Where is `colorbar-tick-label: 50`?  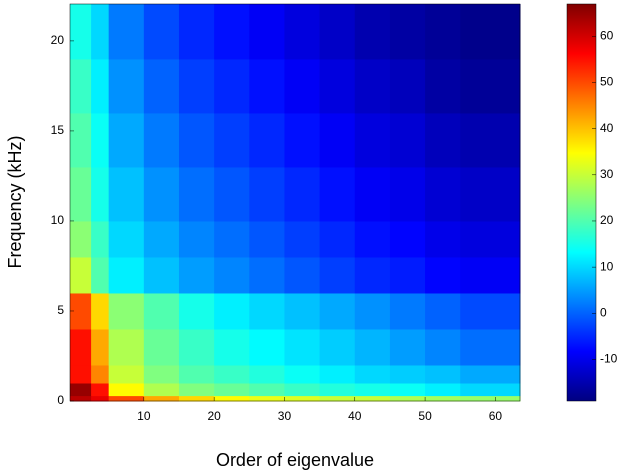
colorbar-tick-label: 50 is located at coordinates (607, 82).